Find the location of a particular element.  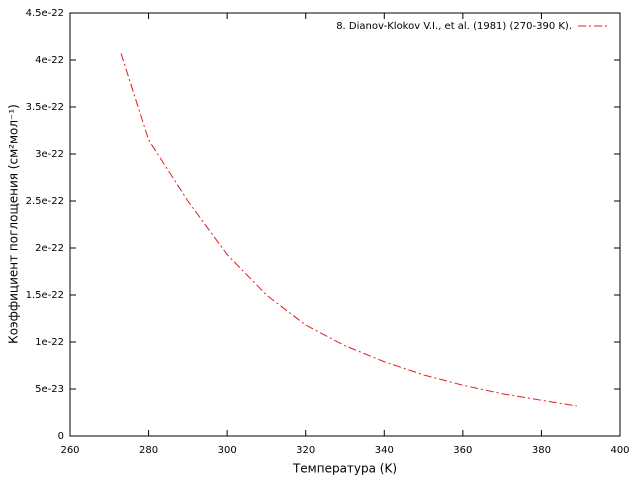

y-tick-label: 2.5e-22 is located at coordinates (45, 201).